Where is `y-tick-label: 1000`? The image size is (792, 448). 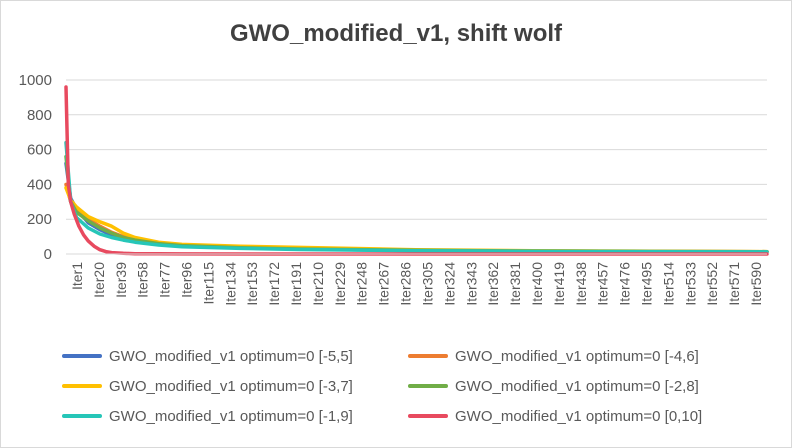
y-tick-label: 1000 is located at coordinates (35, 80).